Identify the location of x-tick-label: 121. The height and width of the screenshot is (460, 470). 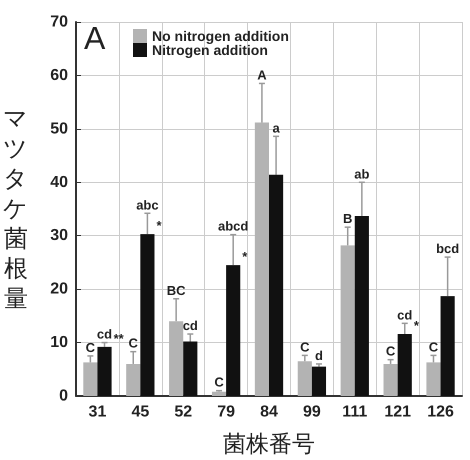
(398, 412).